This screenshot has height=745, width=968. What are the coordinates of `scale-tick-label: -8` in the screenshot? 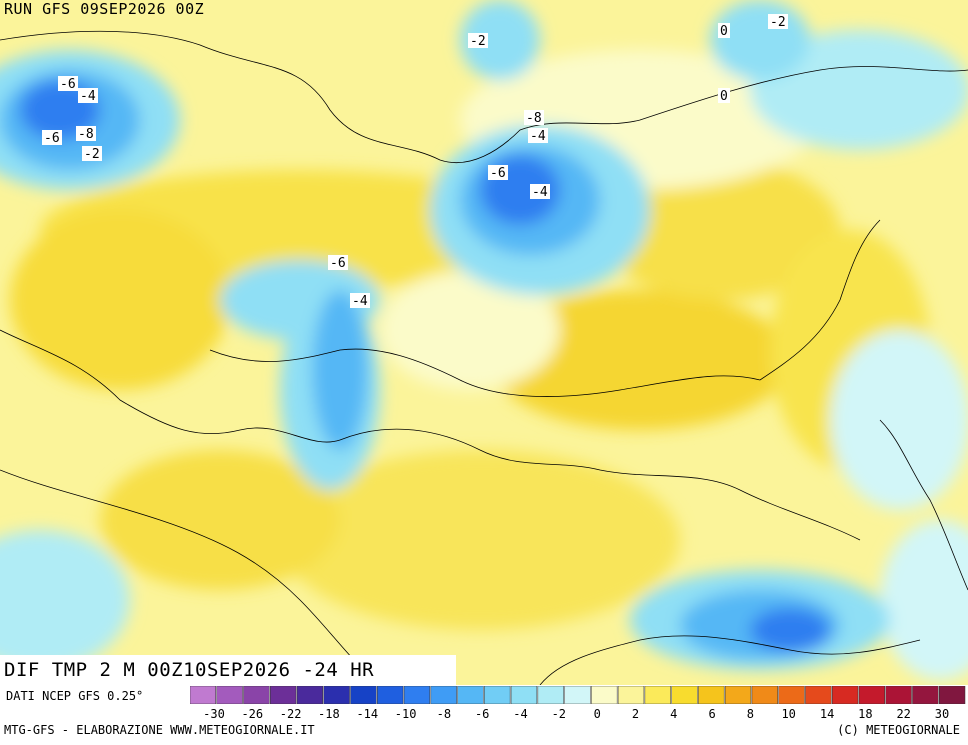 It's located at (444, 714).